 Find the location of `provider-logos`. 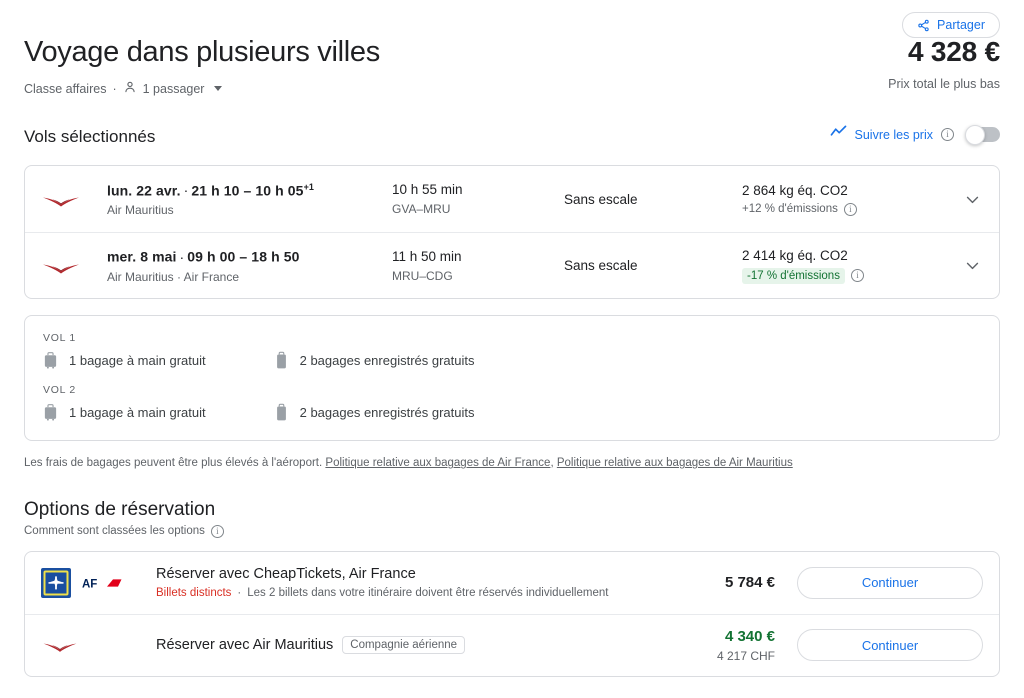

provider-logos is located at coordinates (98, 645).